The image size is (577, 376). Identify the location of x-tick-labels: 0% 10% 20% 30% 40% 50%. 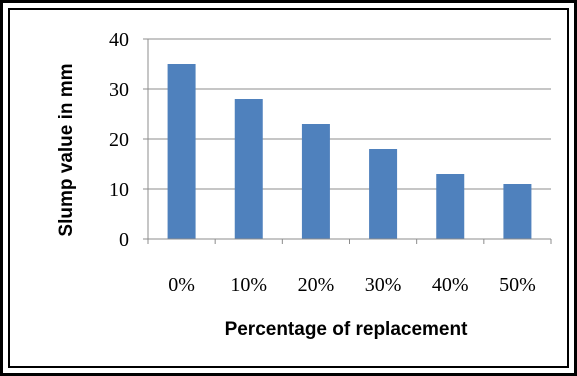
(352, 285).